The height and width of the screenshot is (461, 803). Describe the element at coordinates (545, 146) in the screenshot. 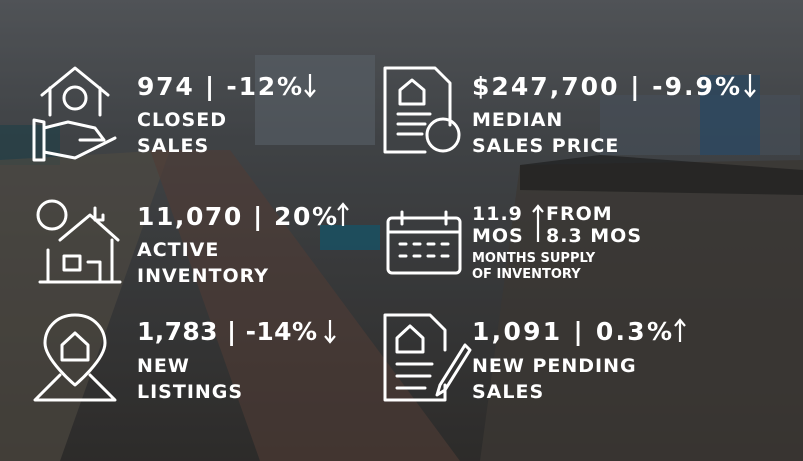

I see `stat-label: SALES PRICE` at that location.